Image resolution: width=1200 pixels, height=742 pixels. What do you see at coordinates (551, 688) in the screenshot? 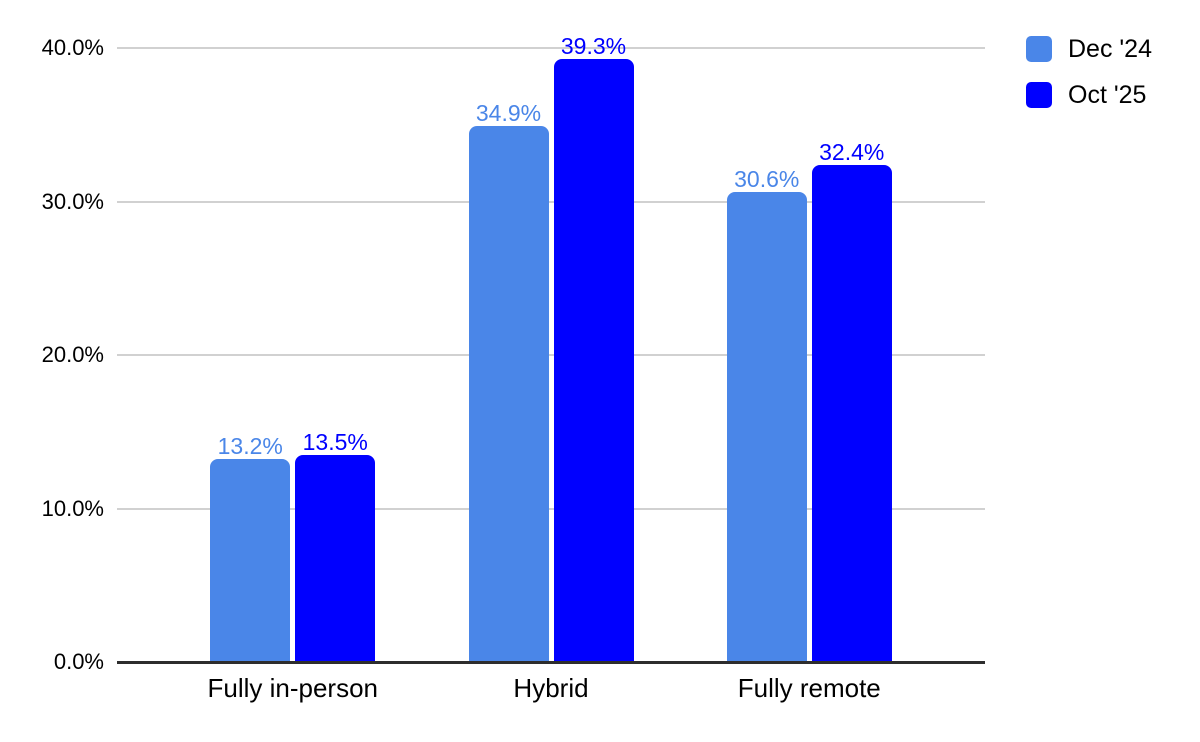
I see `x-axis-category-label: Hybrid` at bounding box center [551, 688].